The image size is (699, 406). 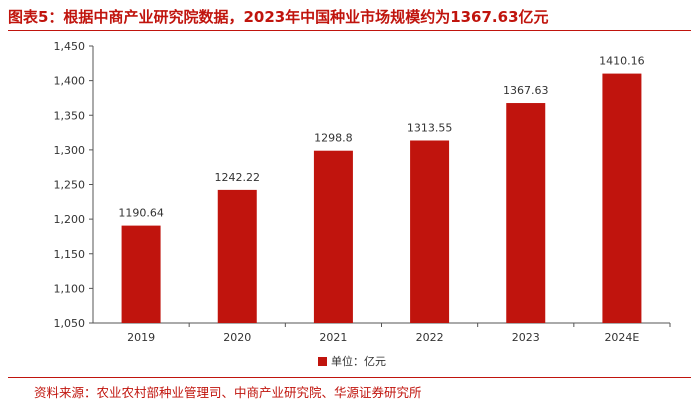 I want to click on source-rule, so click(x=349, y=377).